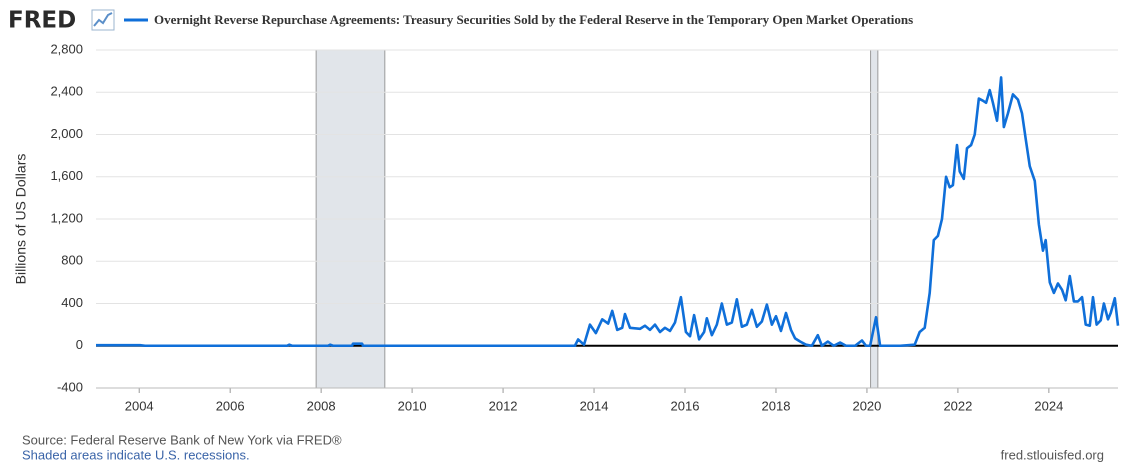 This screenshot has width=1140, height=465. I want to click on x-tick-label: 2004, so click(139, 405).